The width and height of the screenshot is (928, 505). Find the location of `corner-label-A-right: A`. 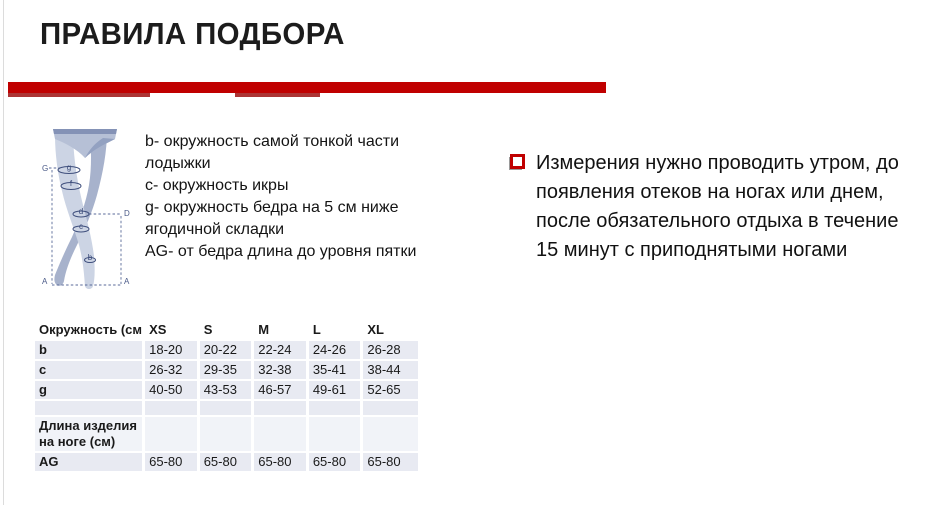

corner-label-A-right: A is located at coordinates (127, 281).